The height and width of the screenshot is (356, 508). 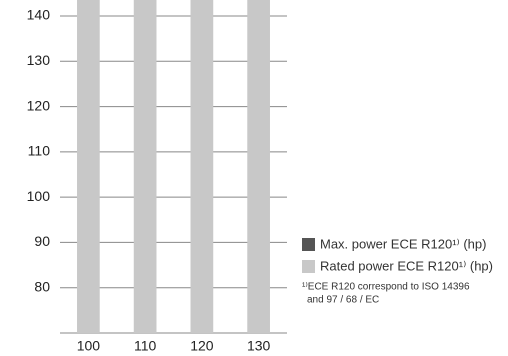 What do you see at coordinates (42, 286) in the screenshot?
I see `y-tick-label: 80` at bounding box center [42, 286].